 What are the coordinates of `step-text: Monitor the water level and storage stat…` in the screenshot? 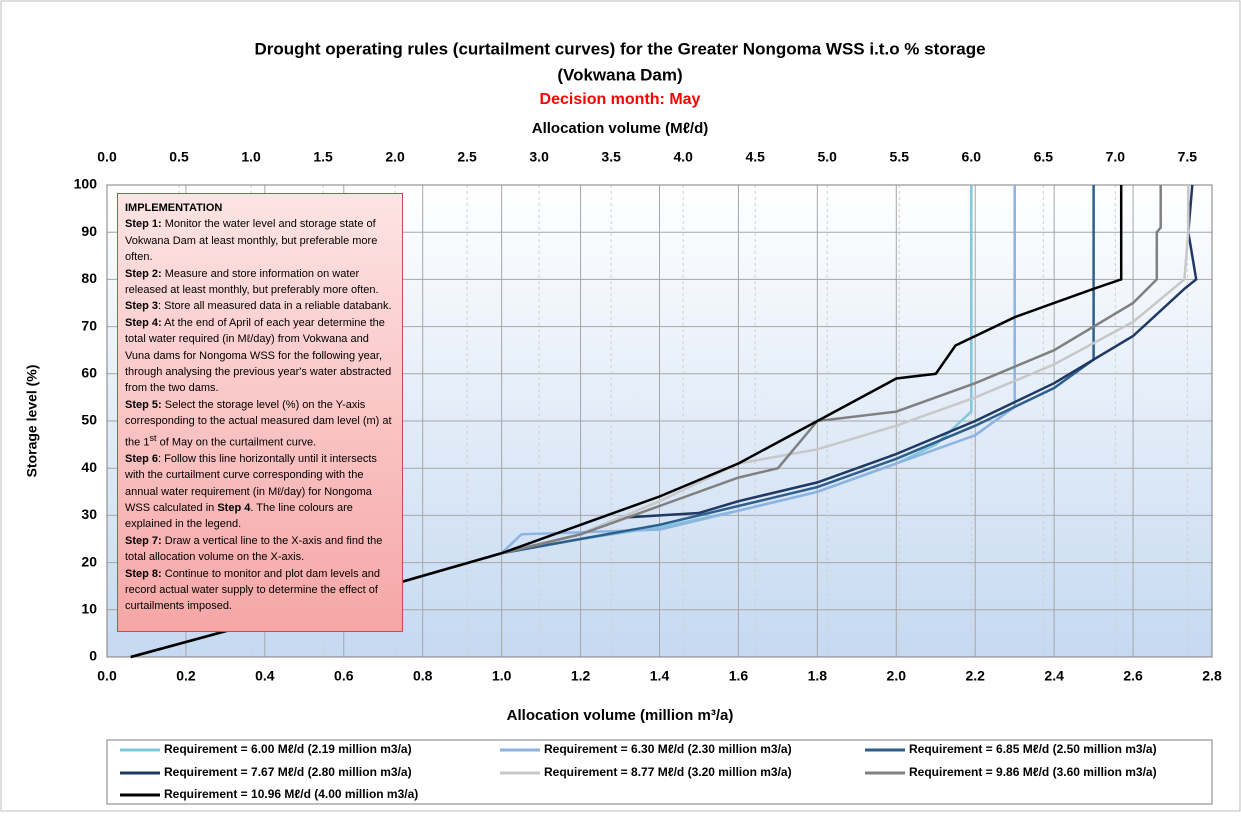 It's located at (251, 241).